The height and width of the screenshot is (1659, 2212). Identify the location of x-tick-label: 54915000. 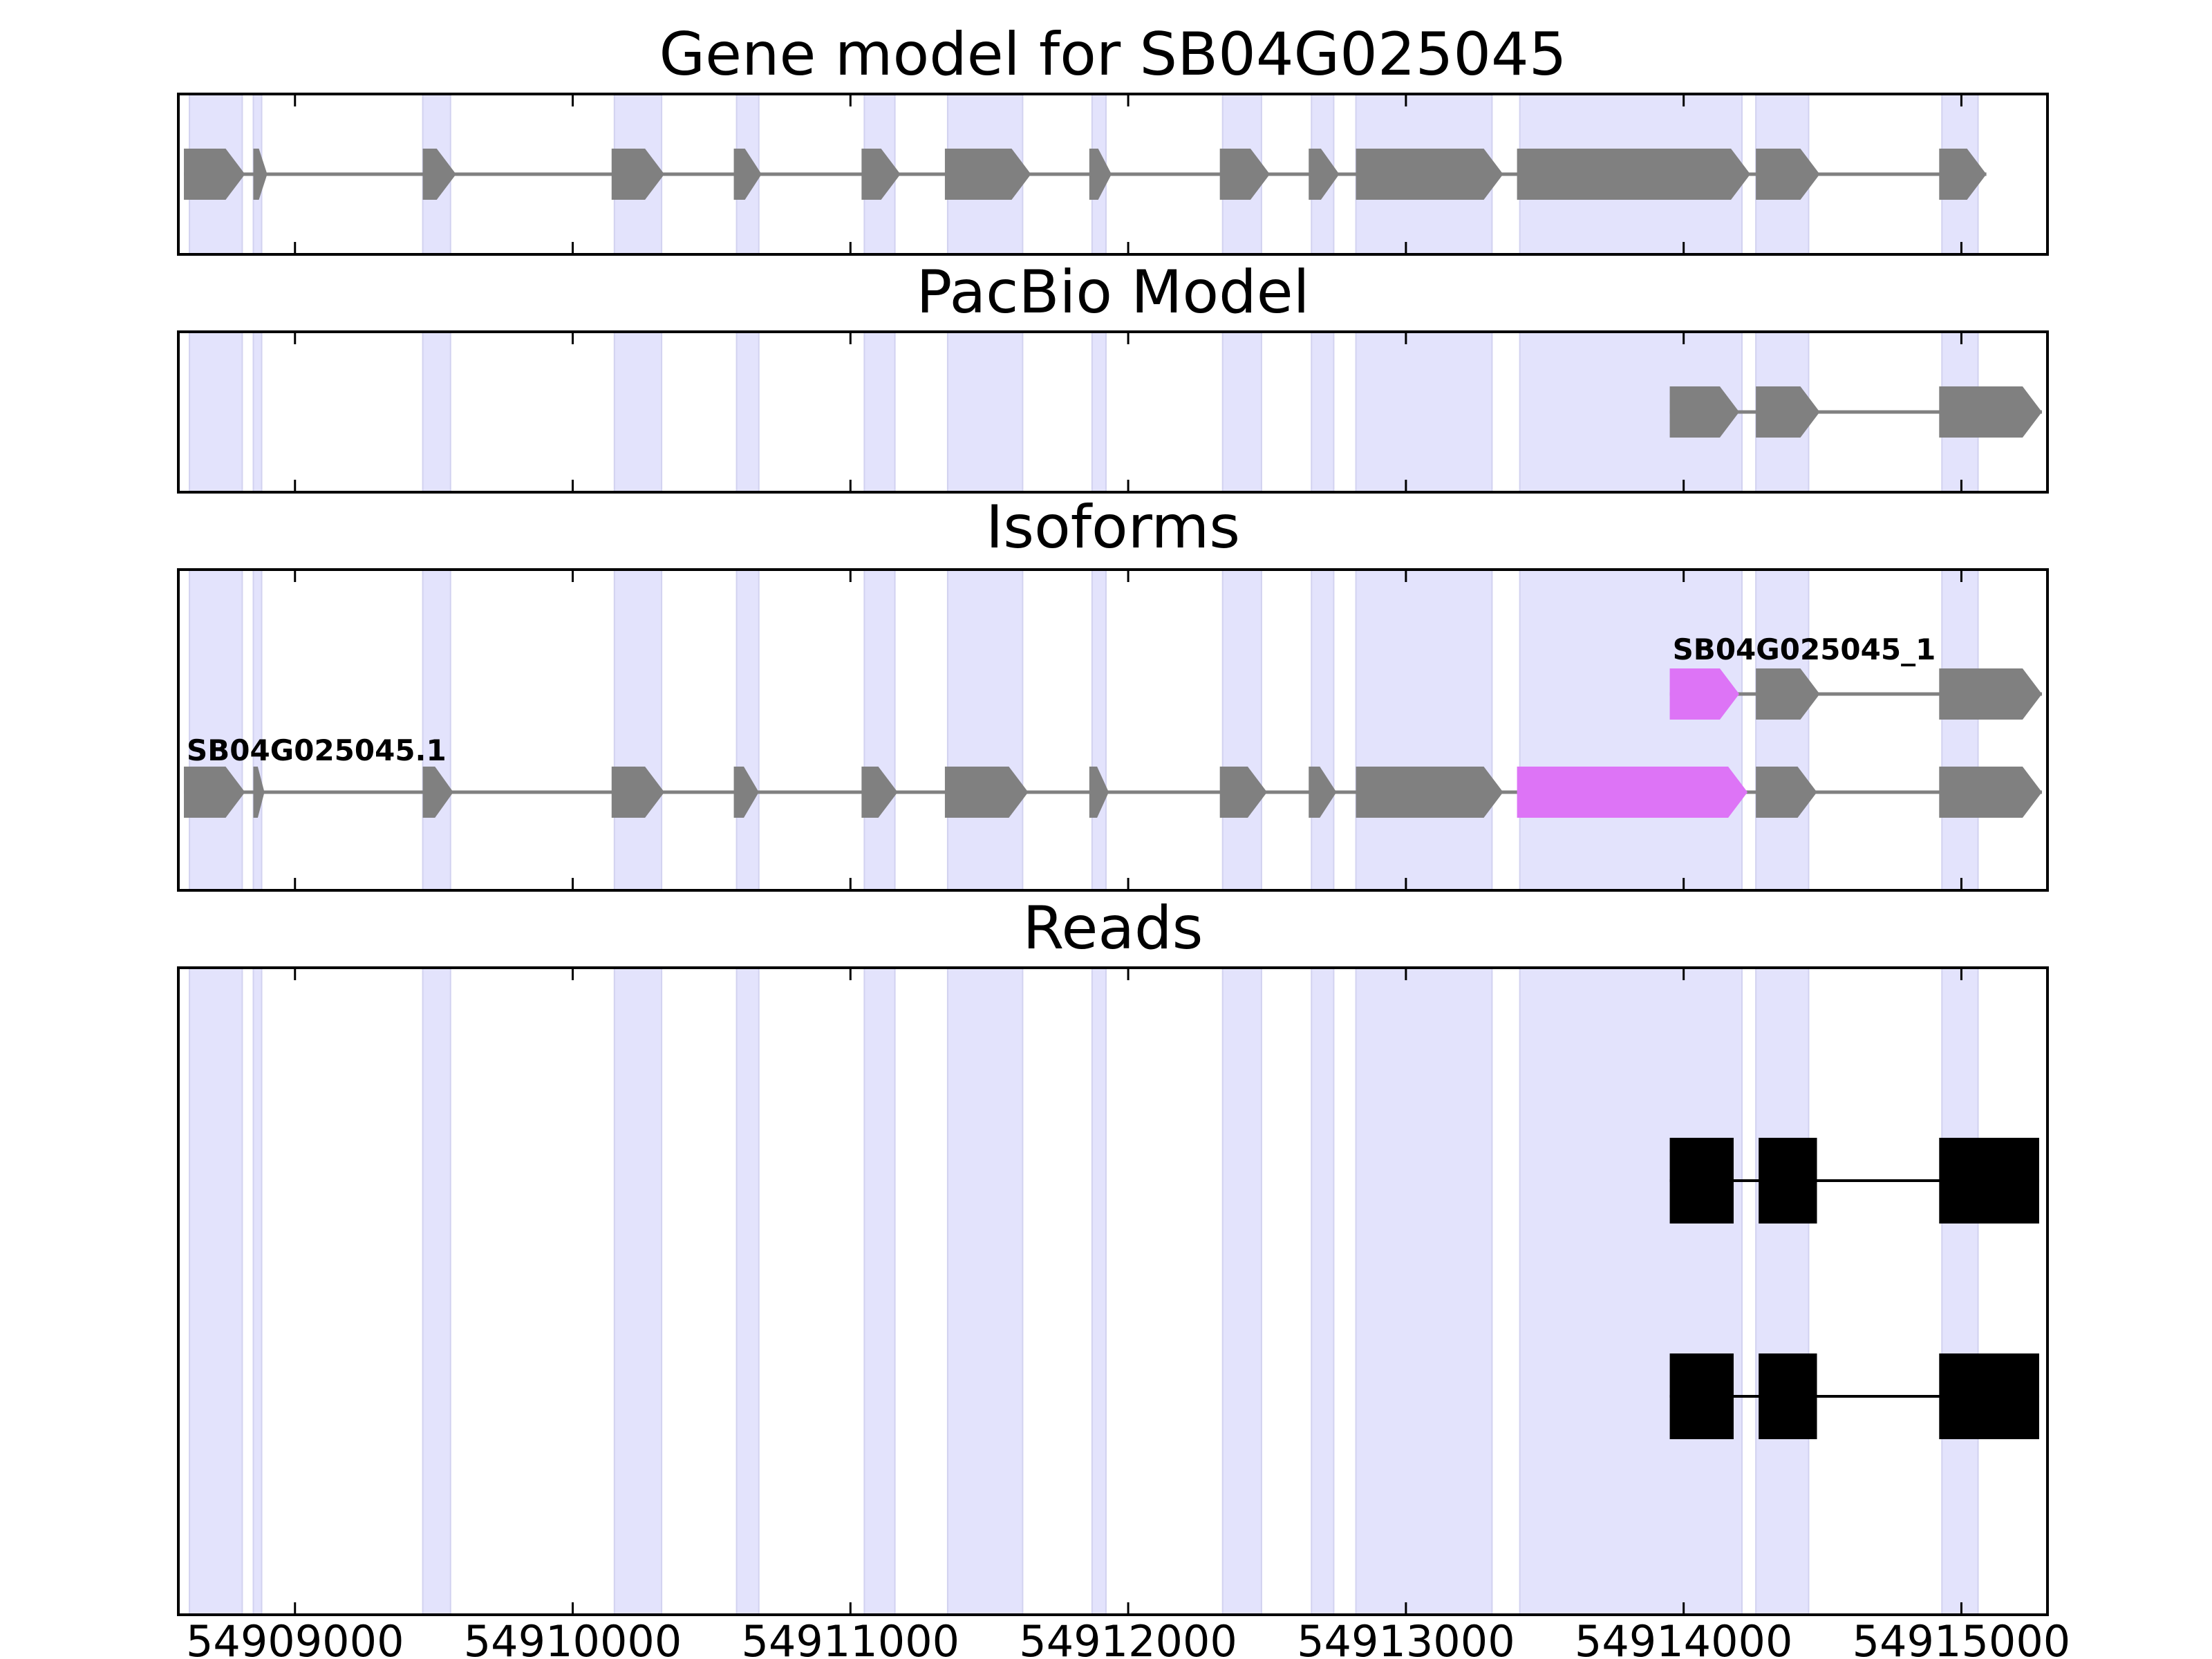
(1962, 1638).